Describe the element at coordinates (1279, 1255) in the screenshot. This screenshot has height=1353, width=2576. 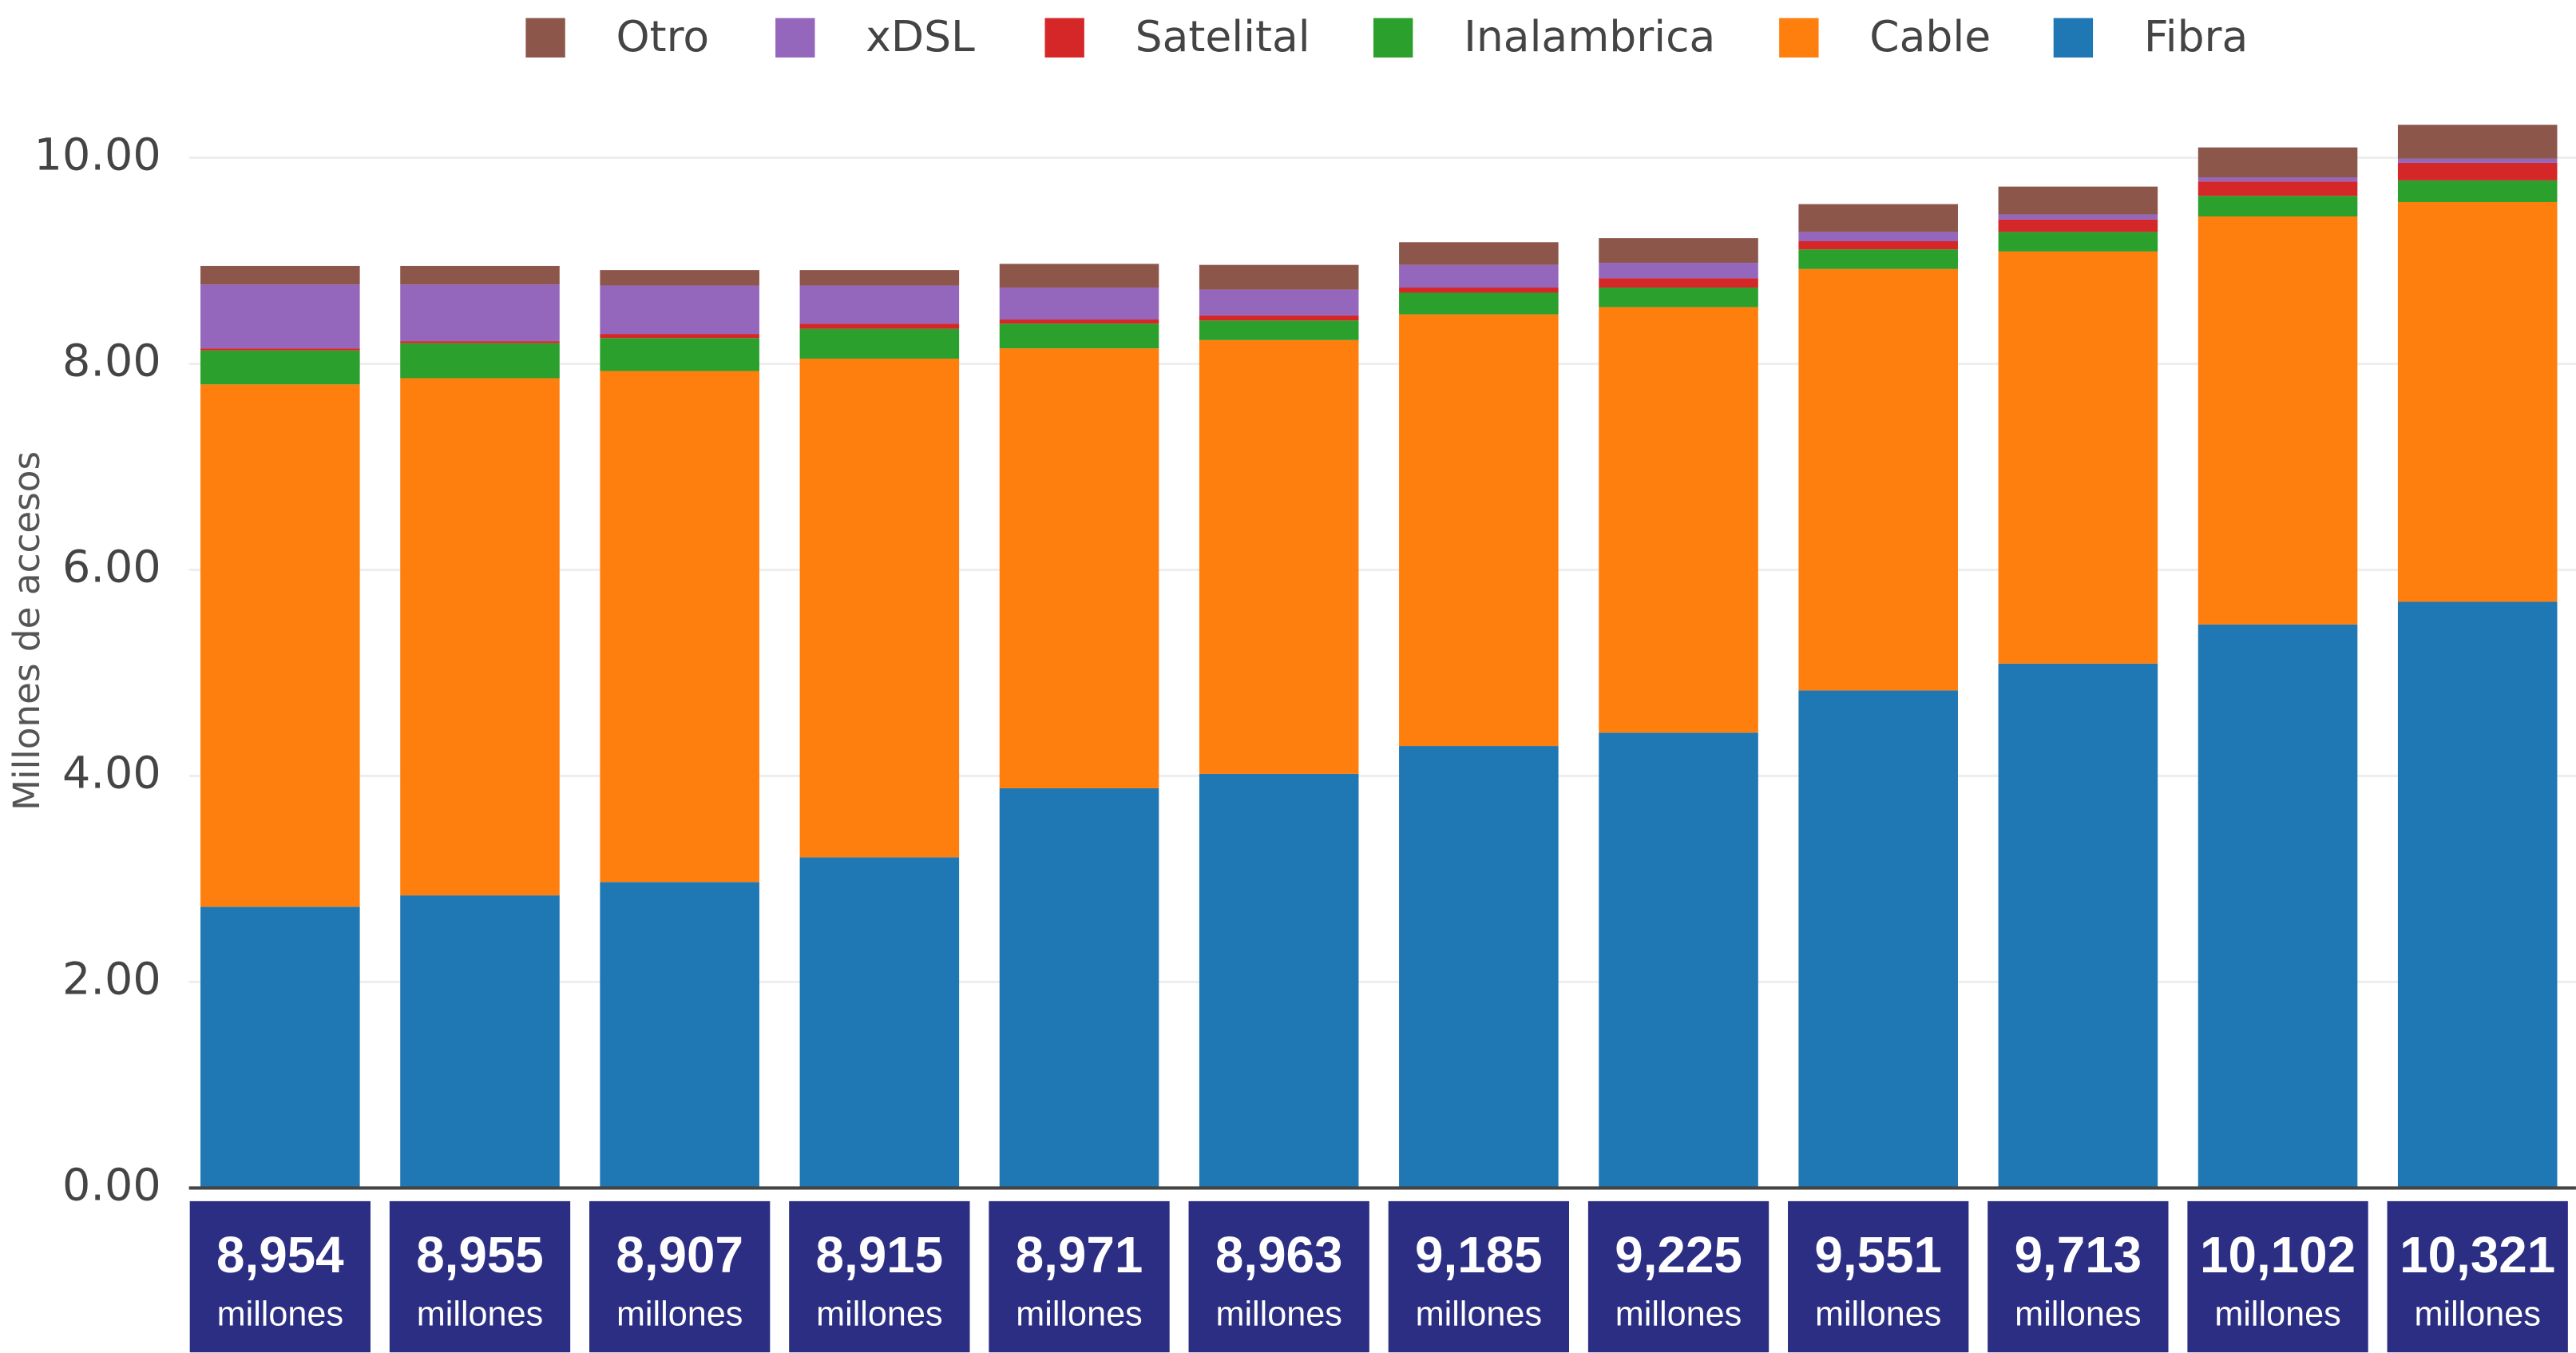
I see `total-label: 8,963` at that location.